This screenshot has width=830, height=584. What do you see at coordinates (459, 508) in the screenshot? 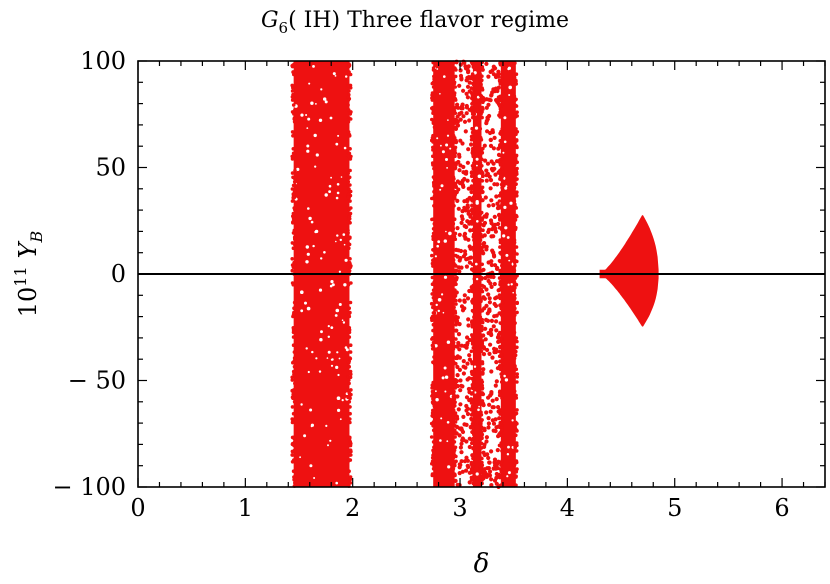
I see `x-tick-label: 3` at bounding box center [459, 508].